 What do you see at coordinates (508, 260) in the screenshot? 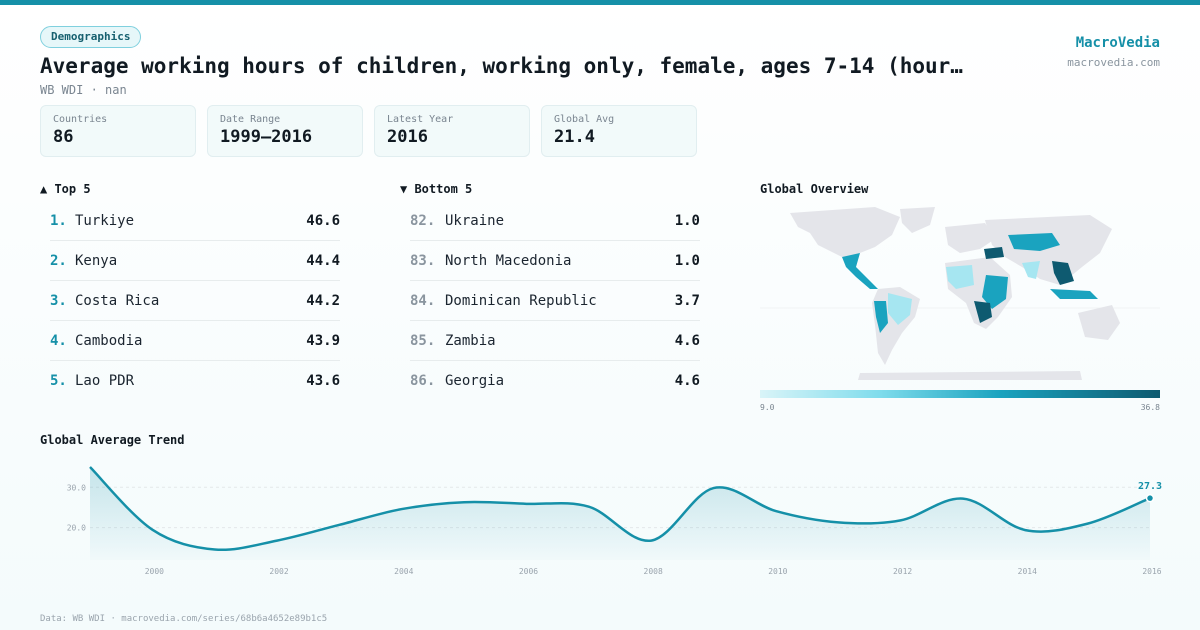
I see `country-name: North Macedonia` at bounding box center [508, 260].